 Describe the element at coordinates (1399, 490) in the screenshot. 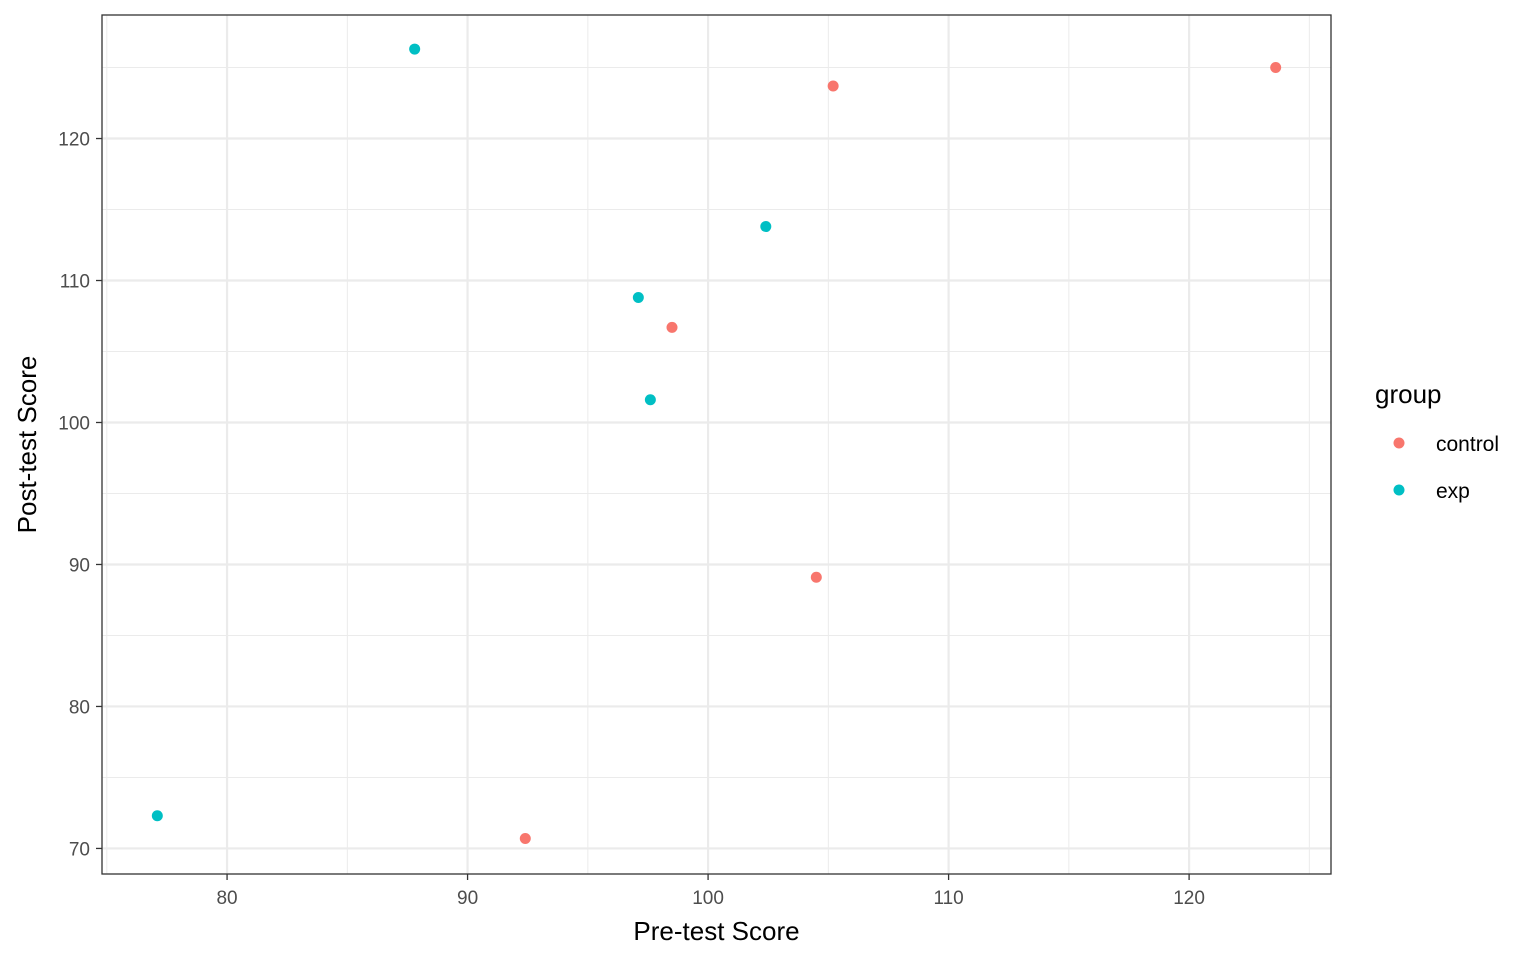

I see `legend-key-exp` at that location.